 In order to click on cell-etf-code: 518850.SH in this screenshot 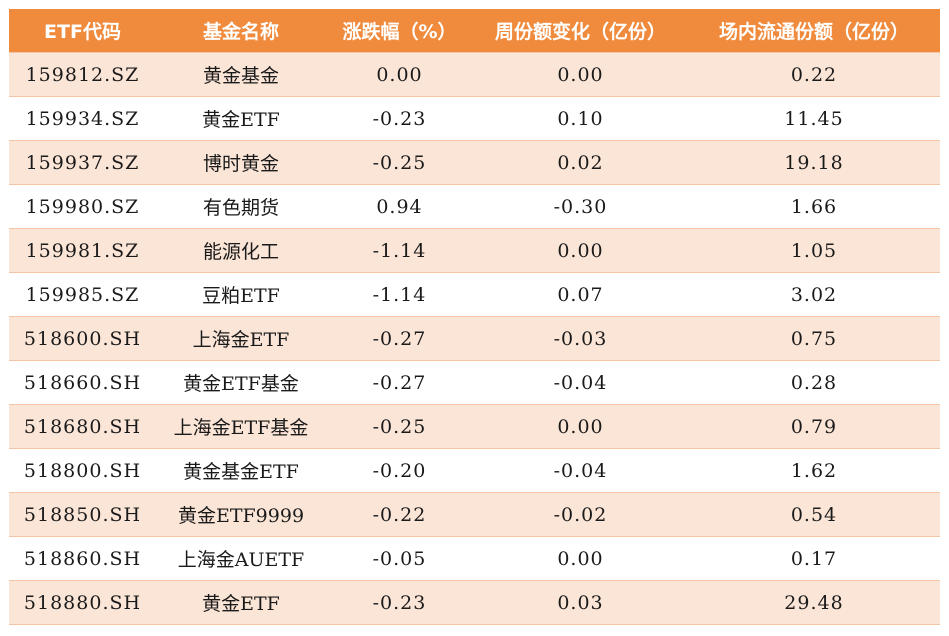, I will do `click(82, 514)`.